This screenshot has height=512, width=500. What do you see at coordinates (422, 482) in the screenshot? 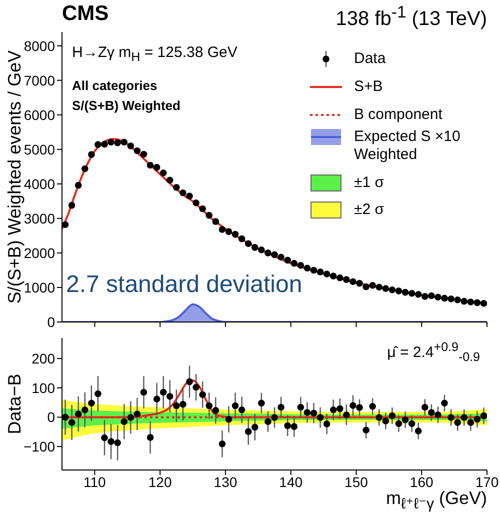
I see `x-tick-label: 160` at bounding box center [422, 482].